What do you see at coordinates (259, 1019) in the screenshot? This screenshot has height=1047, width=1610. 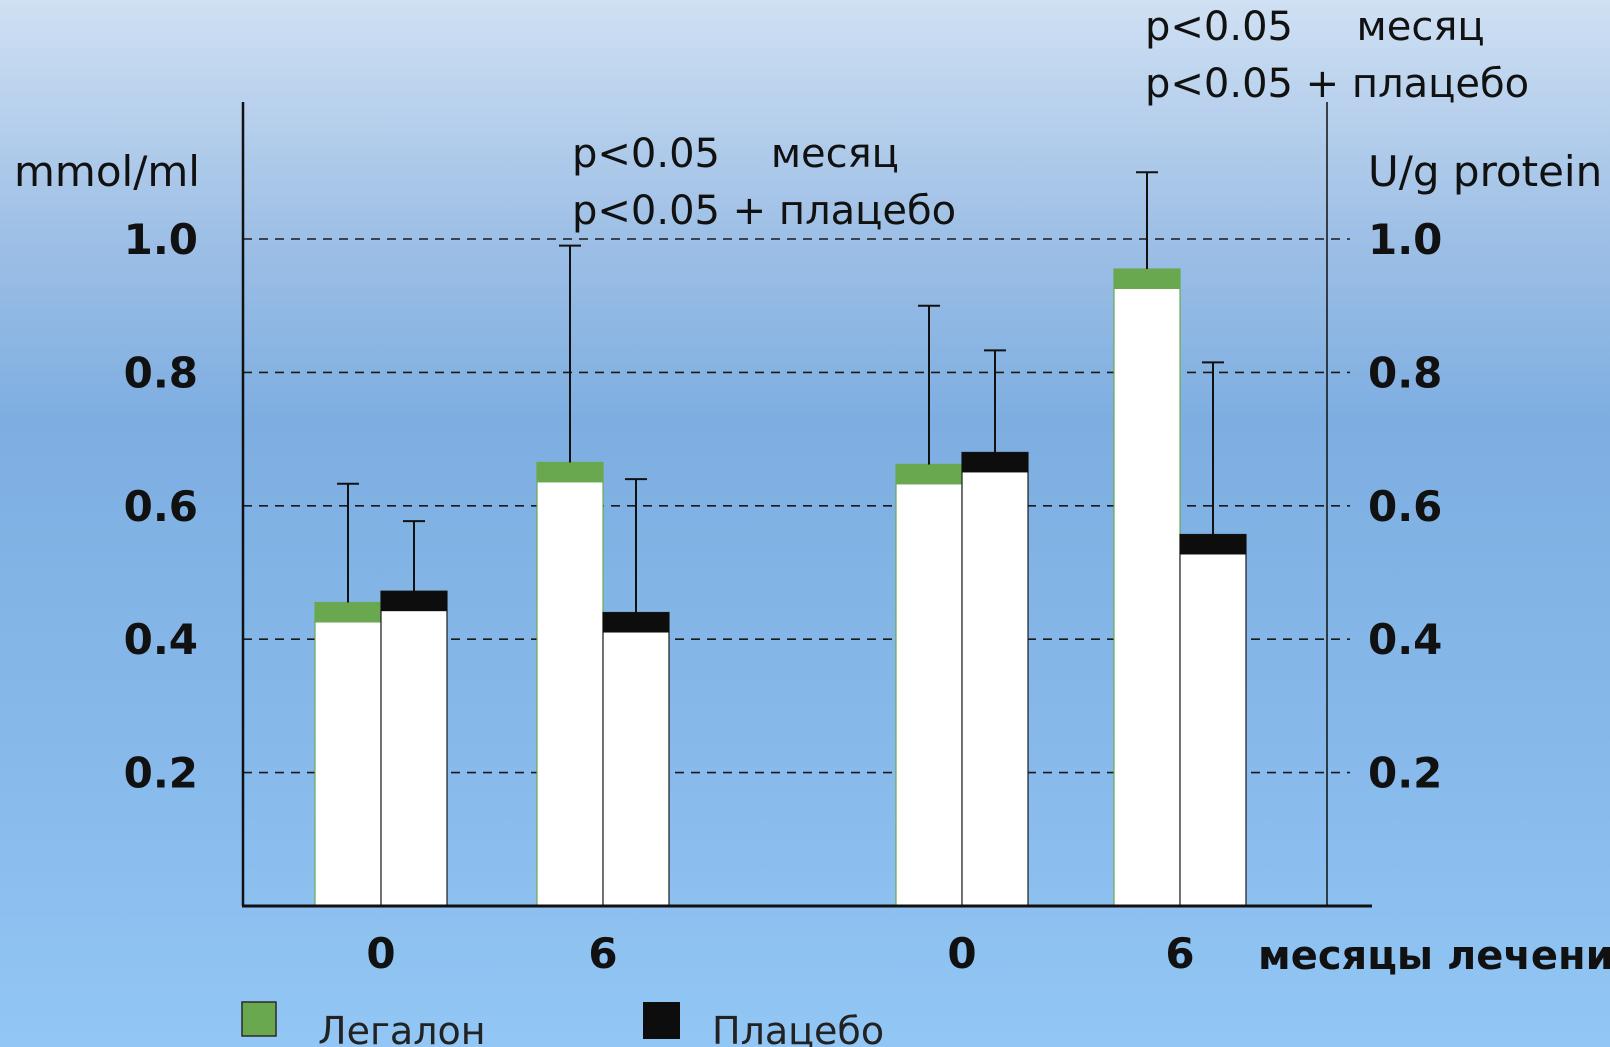 I see `legend-swatch-legalon` at bounding box center [259, 1019].